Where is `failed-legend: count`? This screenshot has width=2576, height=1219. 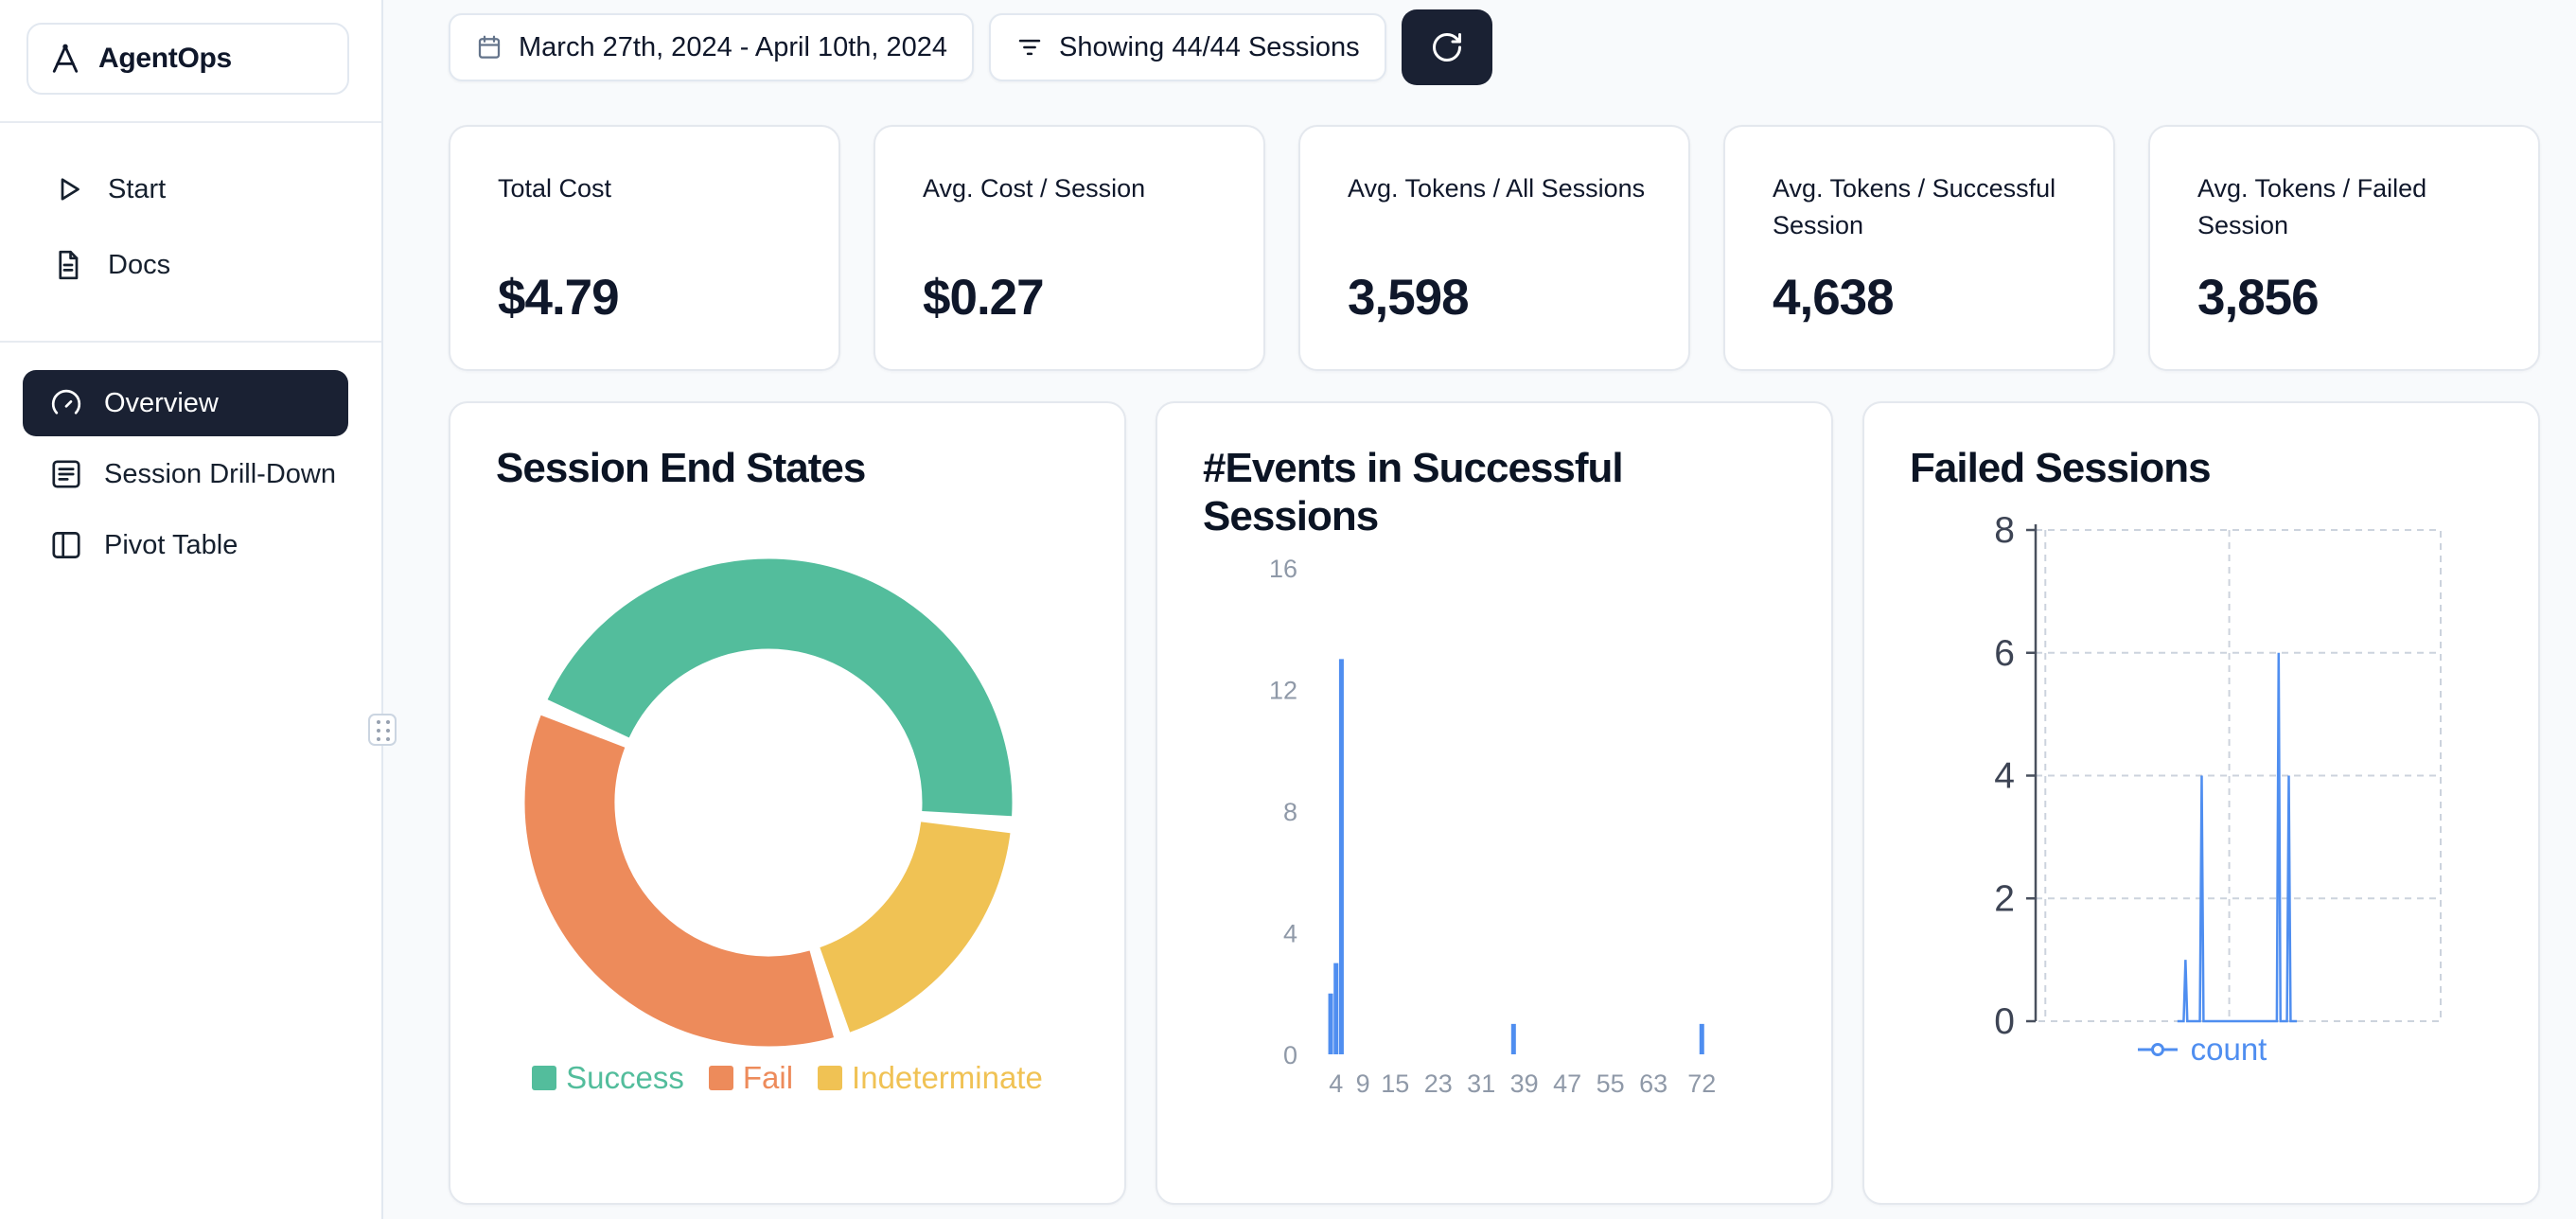
failed-legend: count is located at coordinates (2201, 1050).